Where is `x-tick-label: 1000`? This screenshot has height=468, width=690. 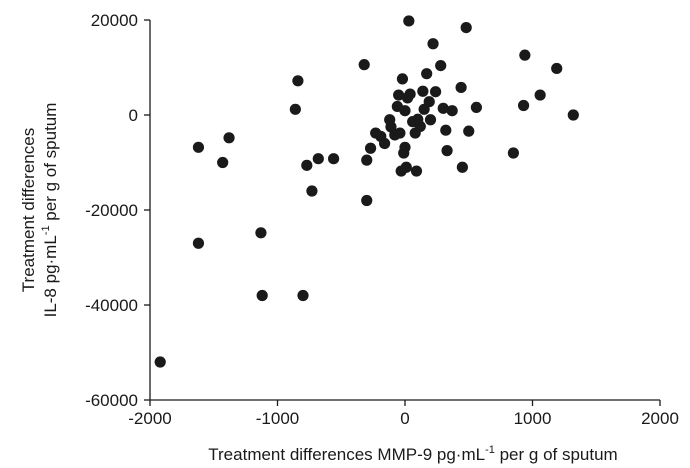
x-tick-label: 1000 is located at coordinates (533, 418).